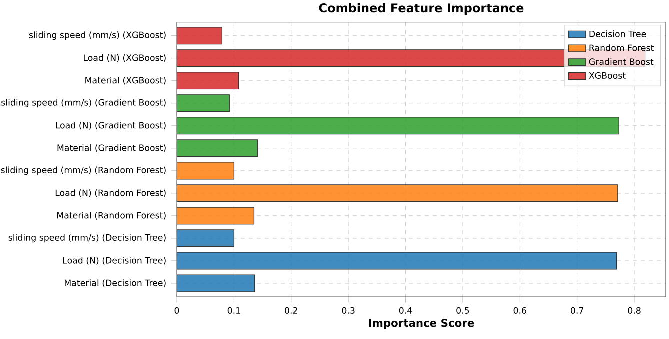 This screenshot has height=339, width=669. What do you see at coordinates (463, 310) in the screenshot?
I see `x-tick-label: 0.5` at bounding box center [463, 310].